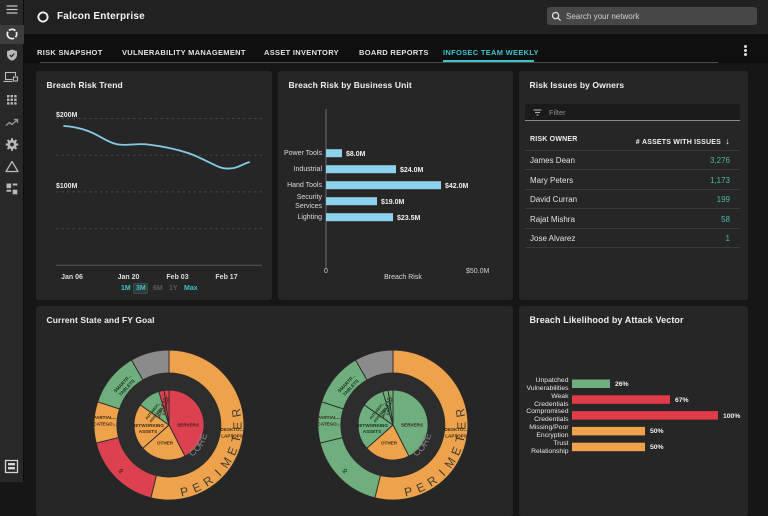 The width and height of the screenshot is (768, 516). What do you see at coordinates (622, 384) in the screenshot?
I see `svg-text: 26%` at bounding box center [622, 384].